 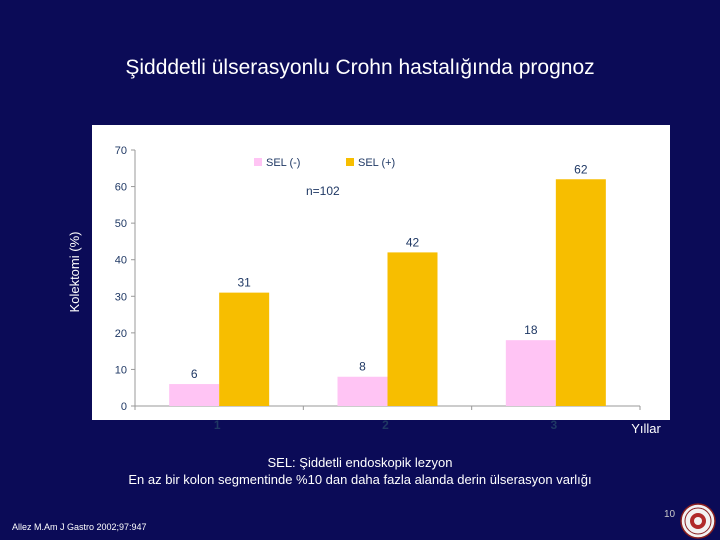 I want to click on y-tick-label: 30, so click(x=121, y=297).